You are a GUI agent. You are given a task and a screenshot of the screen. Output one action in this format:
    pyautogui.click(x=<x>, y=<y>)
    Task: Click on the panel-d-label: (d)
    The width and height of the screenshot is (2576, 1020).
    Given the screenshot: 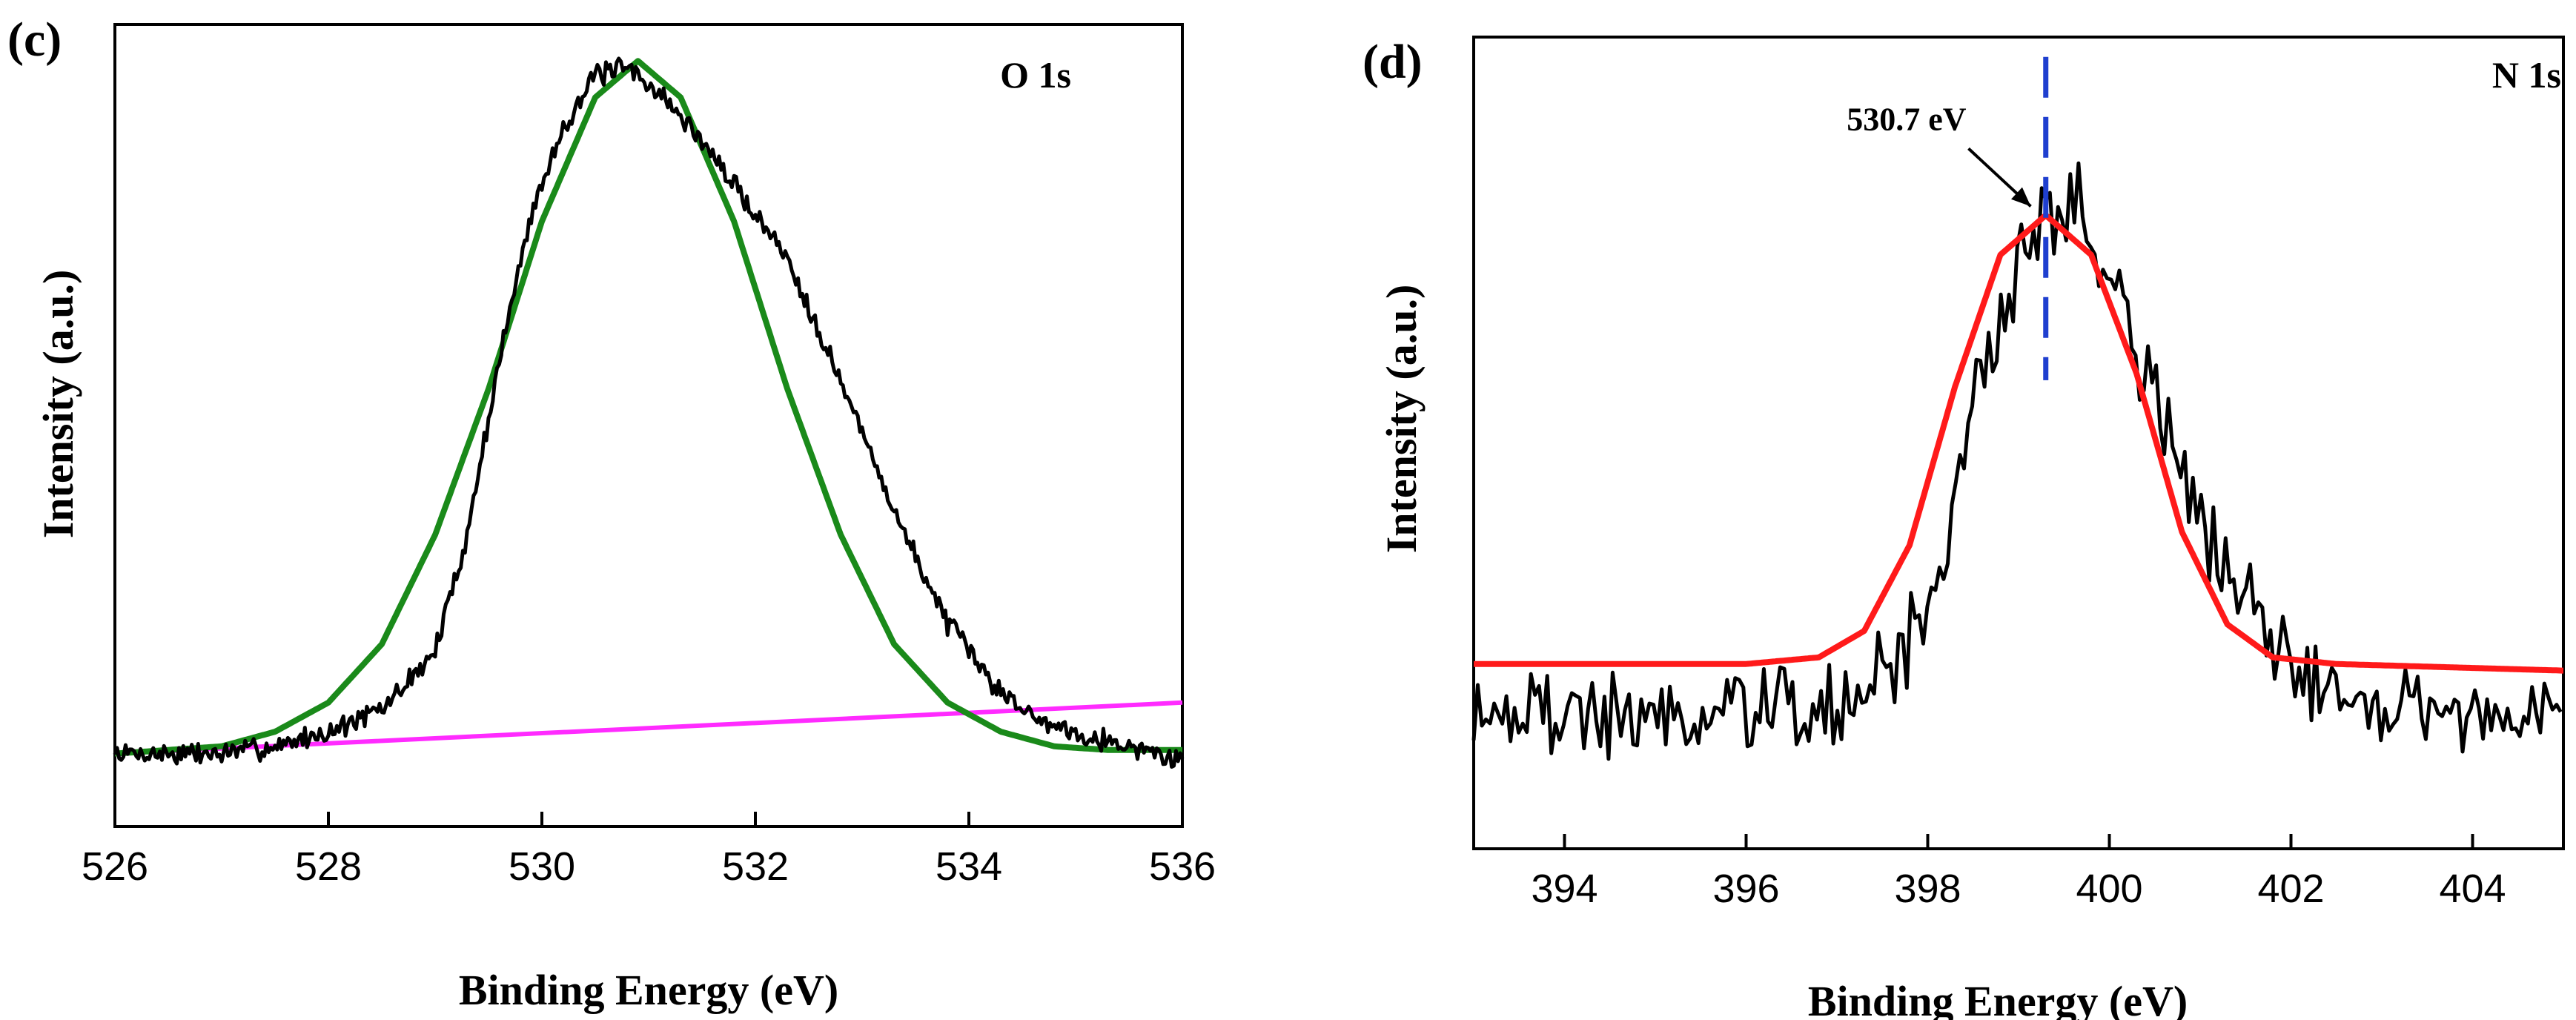 What is the action you would take?
    pyautogui.click(x=1393, y=62)
    